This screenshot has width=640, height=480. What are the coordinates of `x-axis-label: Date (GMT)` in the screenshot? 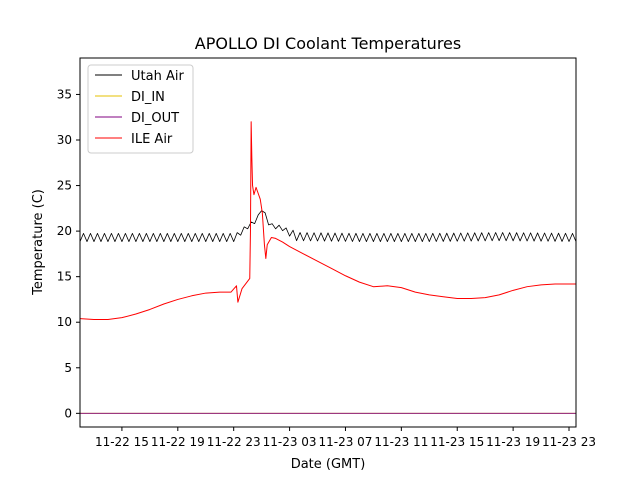 It's located at (328, 464).